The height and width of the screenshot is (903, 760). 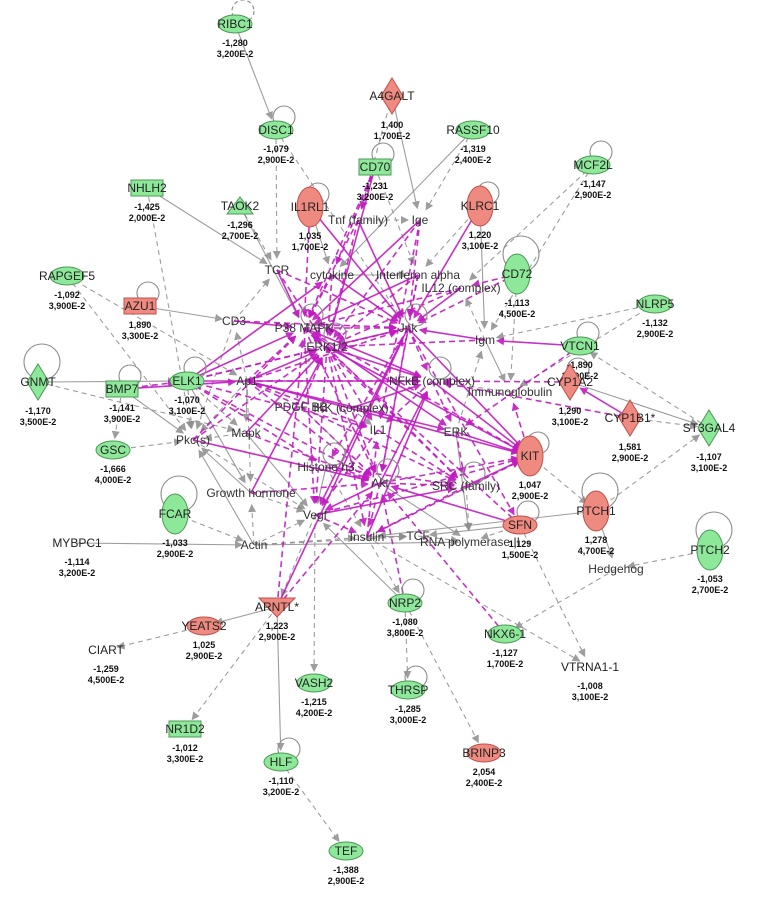 I want to click on interaction-edge-TnfFamily-Jnk, so click(x=380, y=269).